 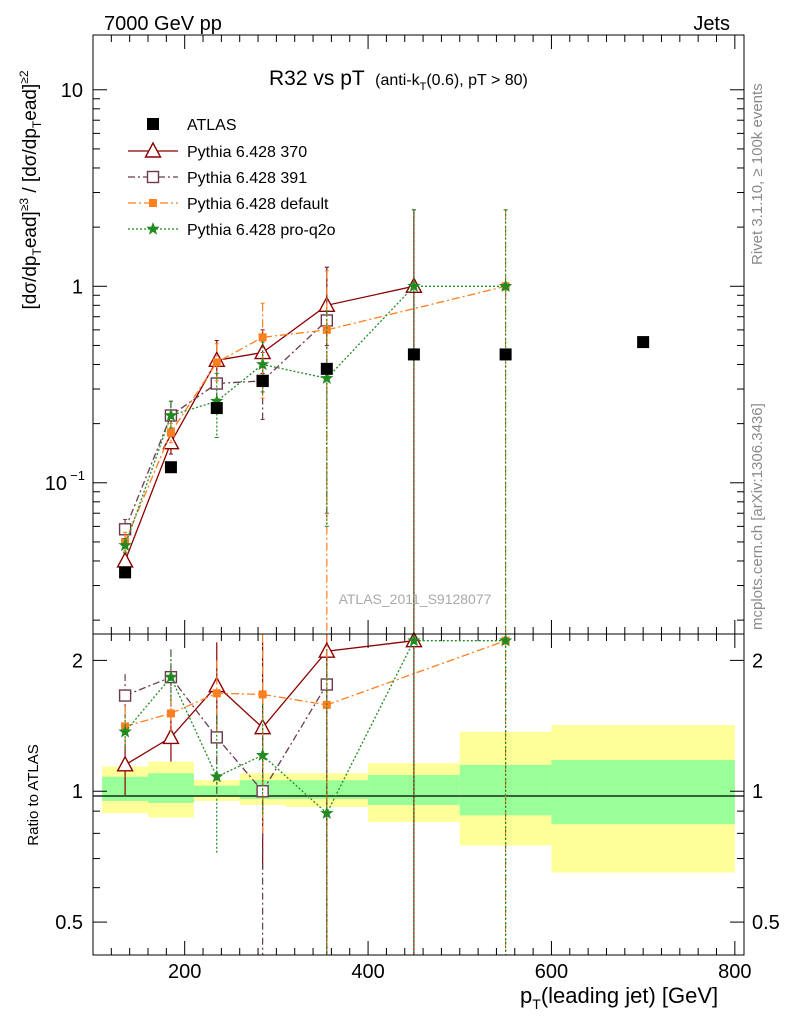 What do you see at coordinates (757, 661) in the screenshot?
I see `ratio-ytick-label-right: 2` at bounding box center [757, 661].